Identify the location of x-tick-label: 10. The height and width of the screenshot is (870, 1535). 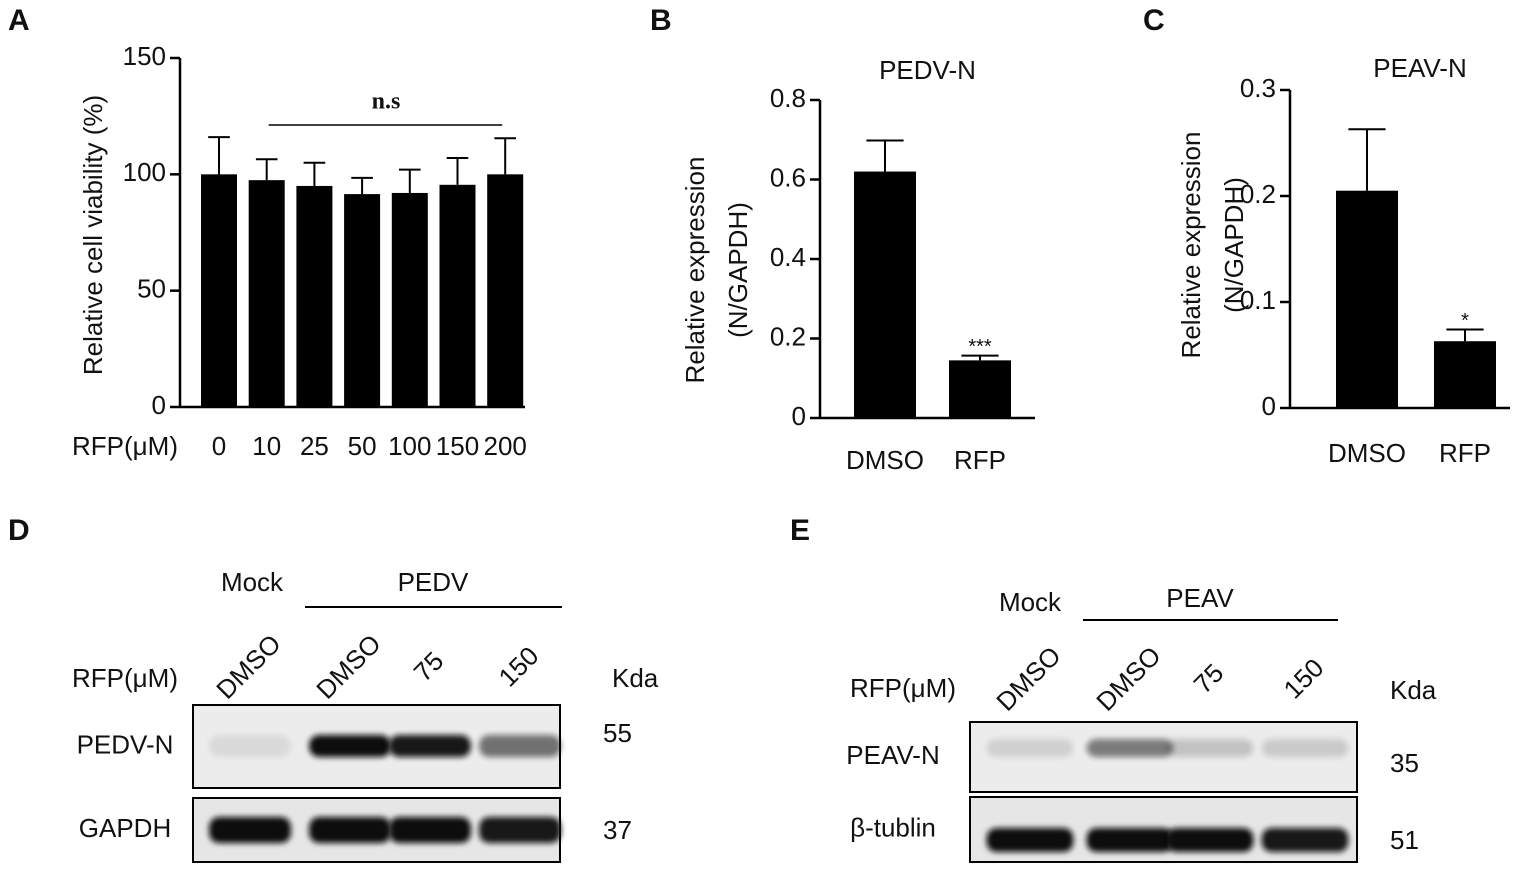
(266, 446).